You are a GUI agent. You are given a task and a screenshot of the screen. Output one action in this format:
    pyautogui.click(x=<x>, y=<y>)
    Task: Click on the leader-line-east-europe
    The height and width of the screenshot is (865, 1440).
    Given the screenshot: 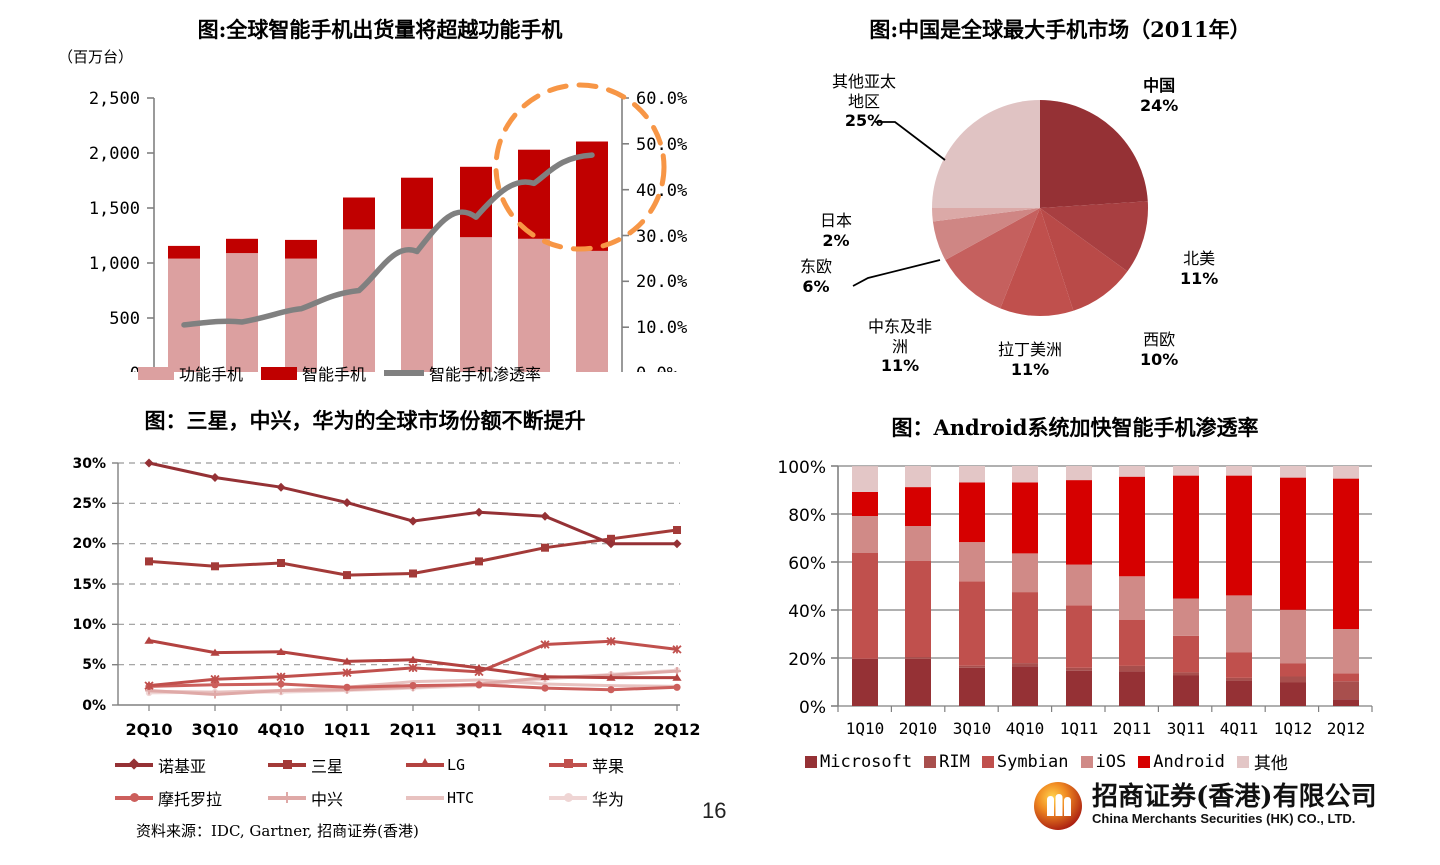 What is the action you would take?
    pyautogui.click(x=896, y=273)
    